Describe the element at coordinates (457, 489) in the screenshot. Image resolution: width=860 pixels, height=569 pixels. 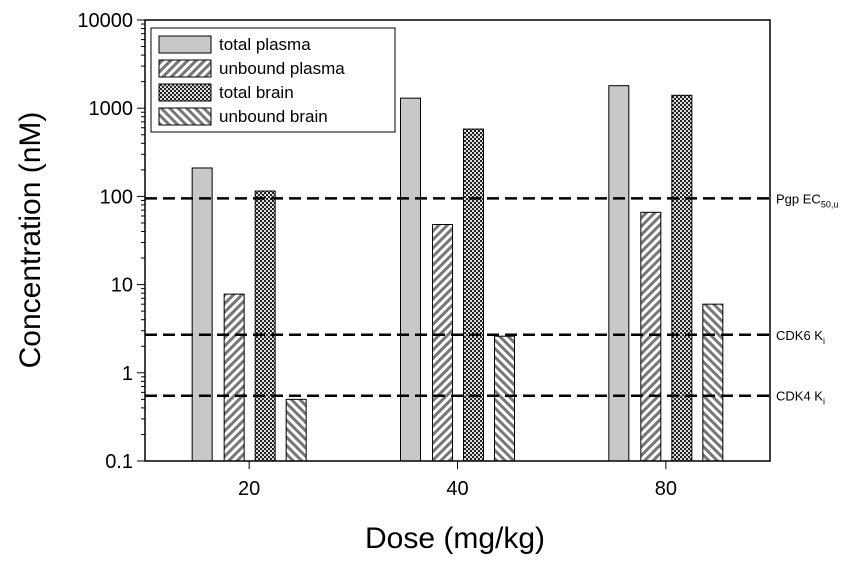
I see `x-tick-label: 40` at that location.